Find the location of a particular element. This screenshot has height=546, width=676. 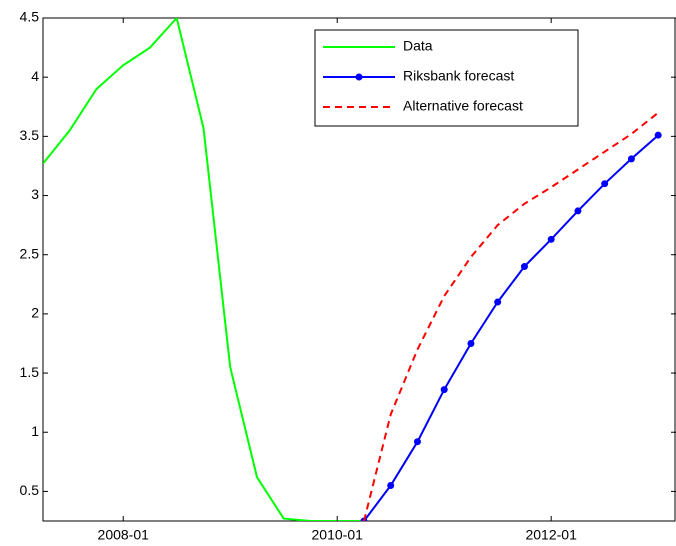

x-tick-label: 2008-01 is located at coordinates (124, 535).